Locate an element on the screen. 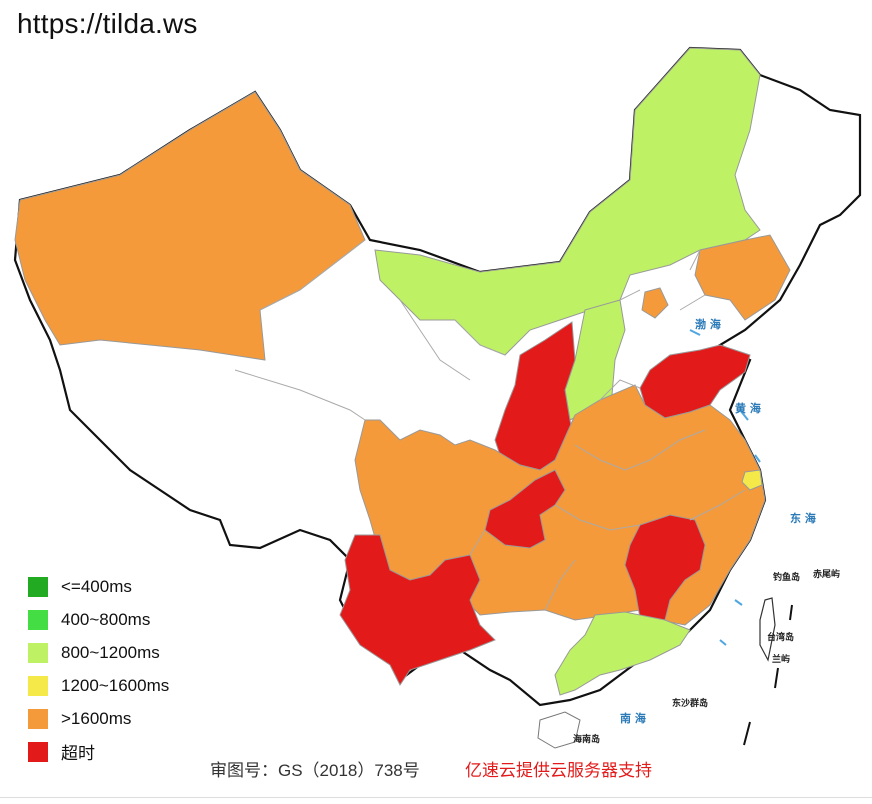  legend-item: >1600ms is located at coordinates (98, 718).